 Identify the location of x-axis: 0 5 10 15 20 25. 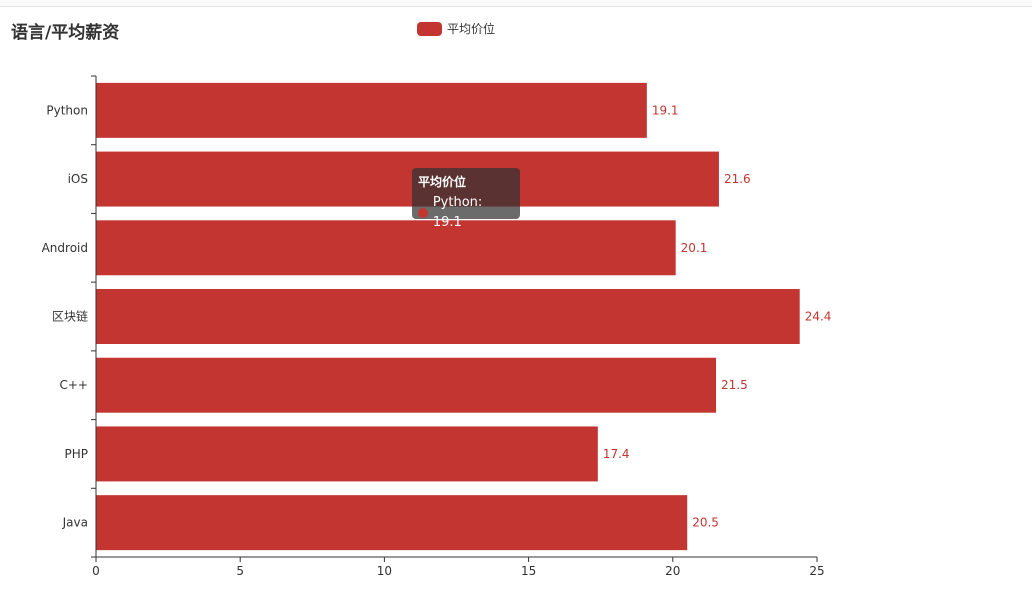
(458, 567).